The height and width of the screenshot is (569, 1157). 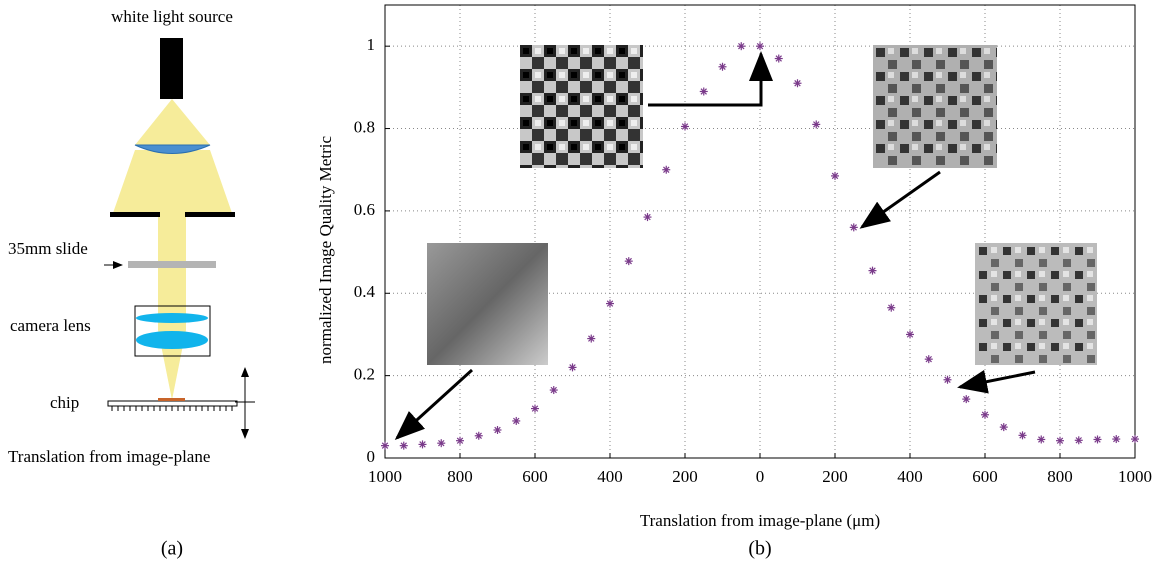 What do you see at coordinates (172, 122) in the screenshot?
I see `light-beam` at bounding box center [172, 122].